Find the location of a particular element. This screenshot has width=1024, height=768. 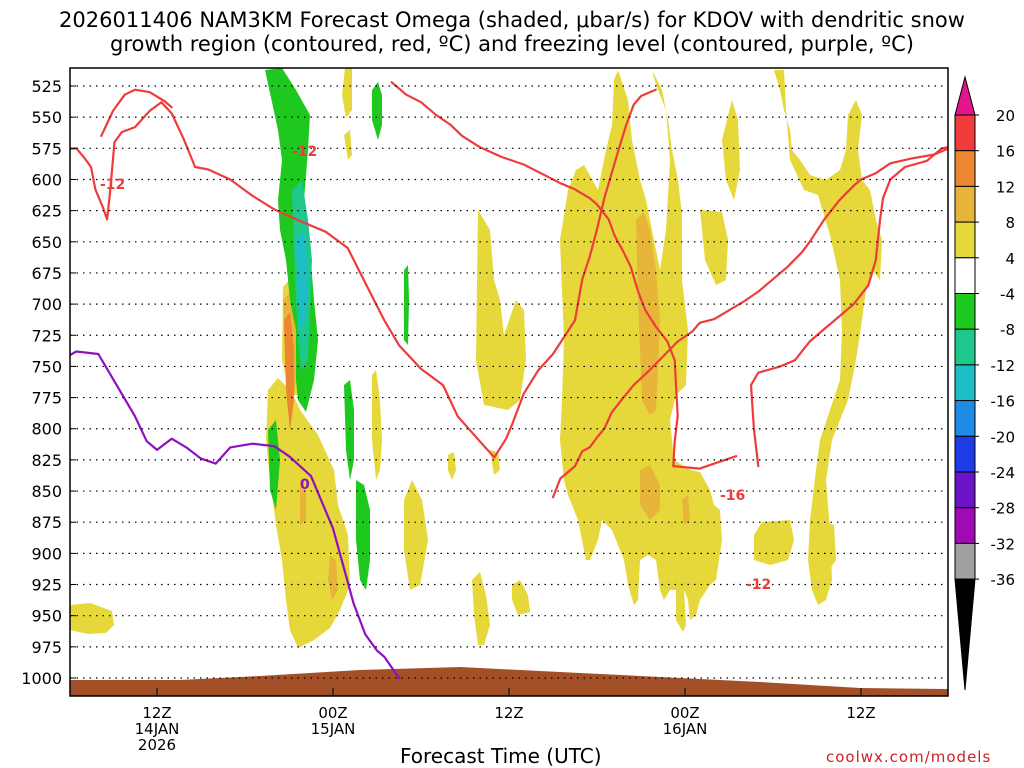

y-tick-label-950: 950 is located at coordinates (46, 616).